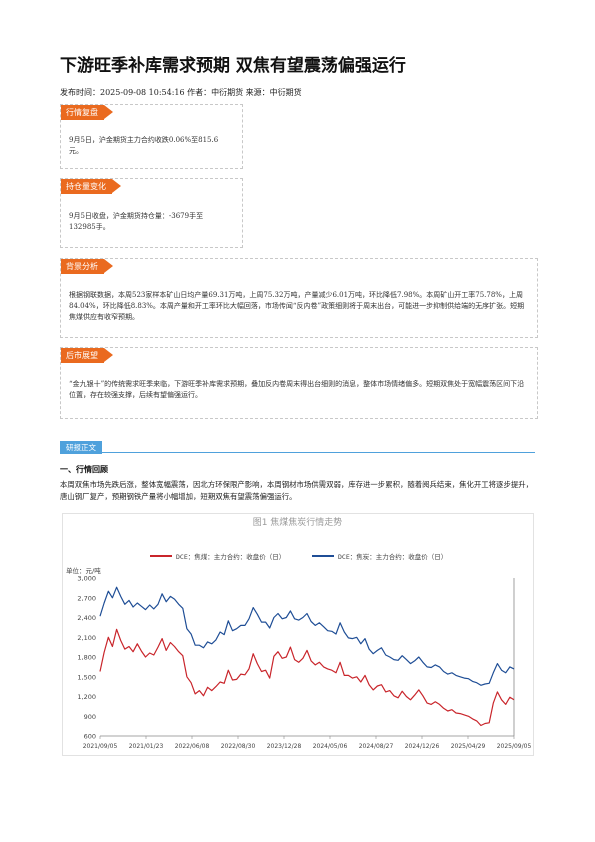 The width and height of the screenshot is (595, 842). Describe the element at coordinates (230, 556) in the screenshot. I see `legend-label-coking_coal: DCE：焦煤：主力合约：收盘价（日）` at that location.